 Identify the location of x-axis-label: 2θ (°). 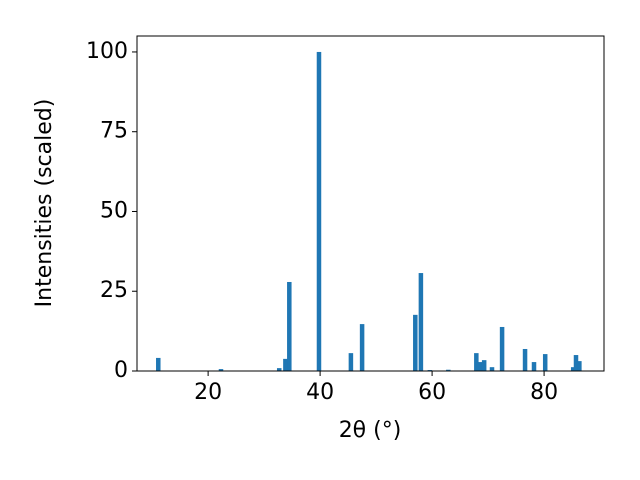
(370, 430).